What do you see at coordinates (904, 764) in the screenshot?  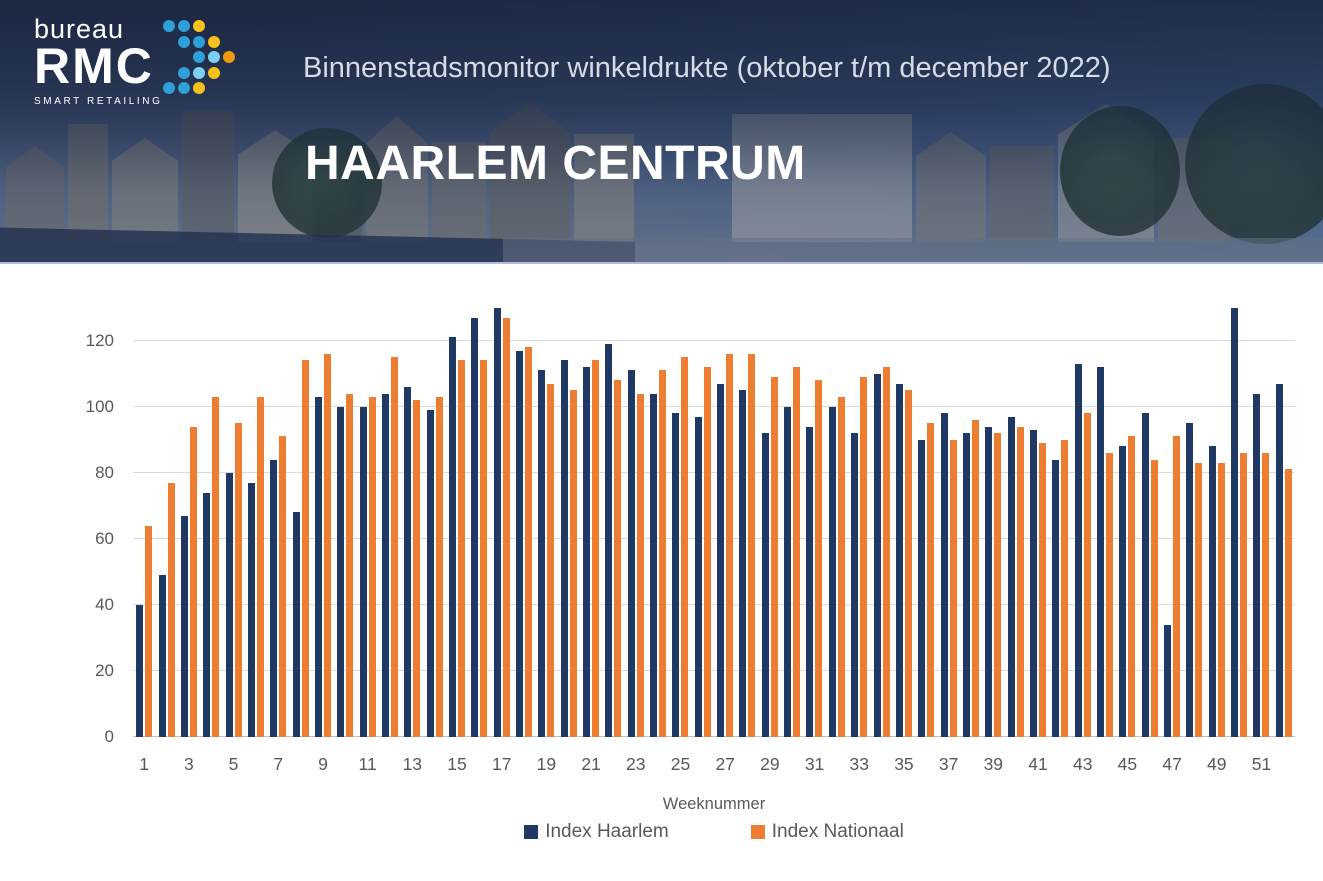 I see `x-axis-tick-label: 35` at bounding box center [904, 764].